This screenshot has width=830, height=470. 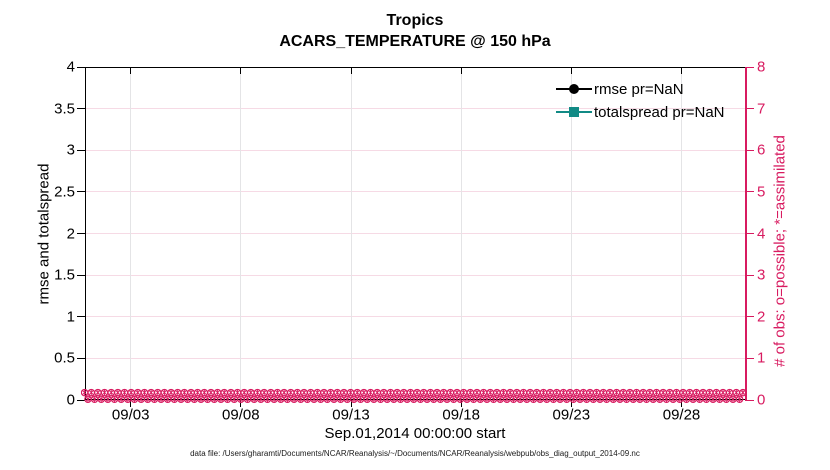 I want to click on left-tick-label: 1.5, so click(x=64, y=275).